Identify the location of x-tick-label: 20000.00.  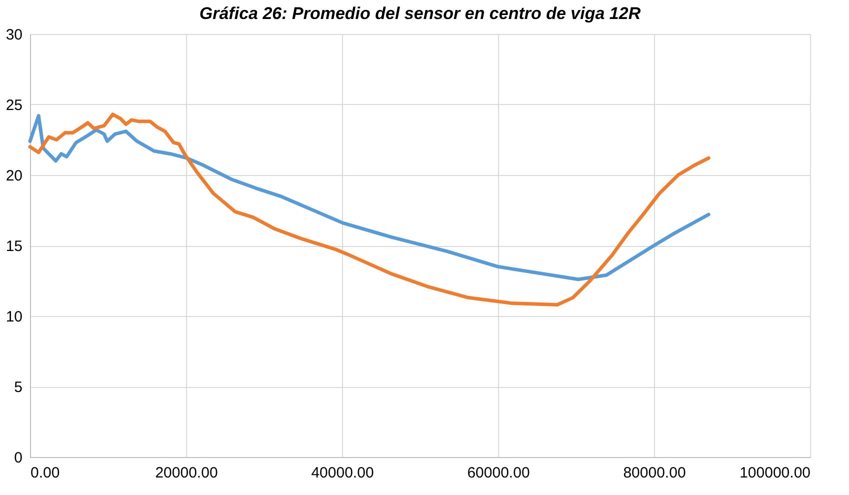
(186, 473).